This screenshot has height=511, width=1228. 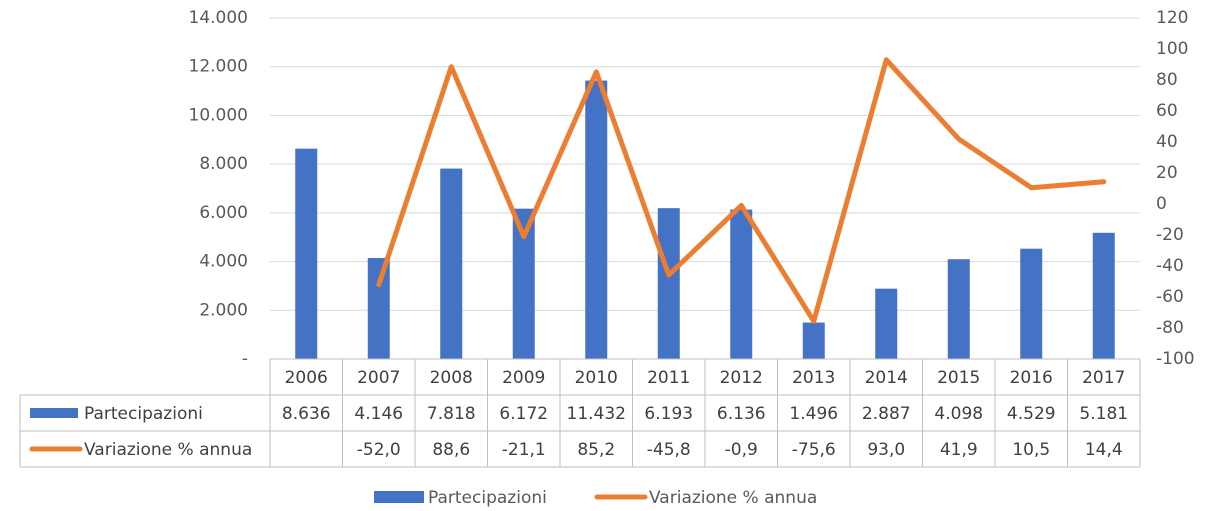 I want to click on data-label-partecipazioni: 11.432, so click(x=596, y=414).